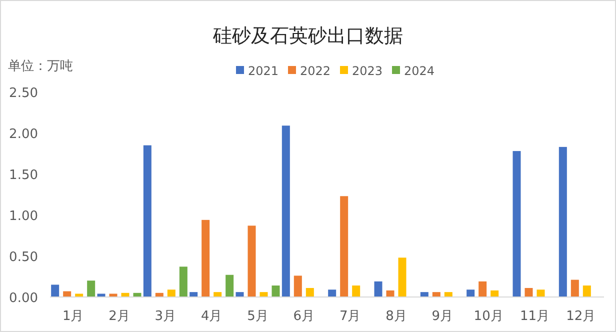 This screenshot has width=616, height=332. What do you see at coordinates (396, 316) in the screenshot?
I see `x-tick-label: 8月` at bounding box center [396, 316].